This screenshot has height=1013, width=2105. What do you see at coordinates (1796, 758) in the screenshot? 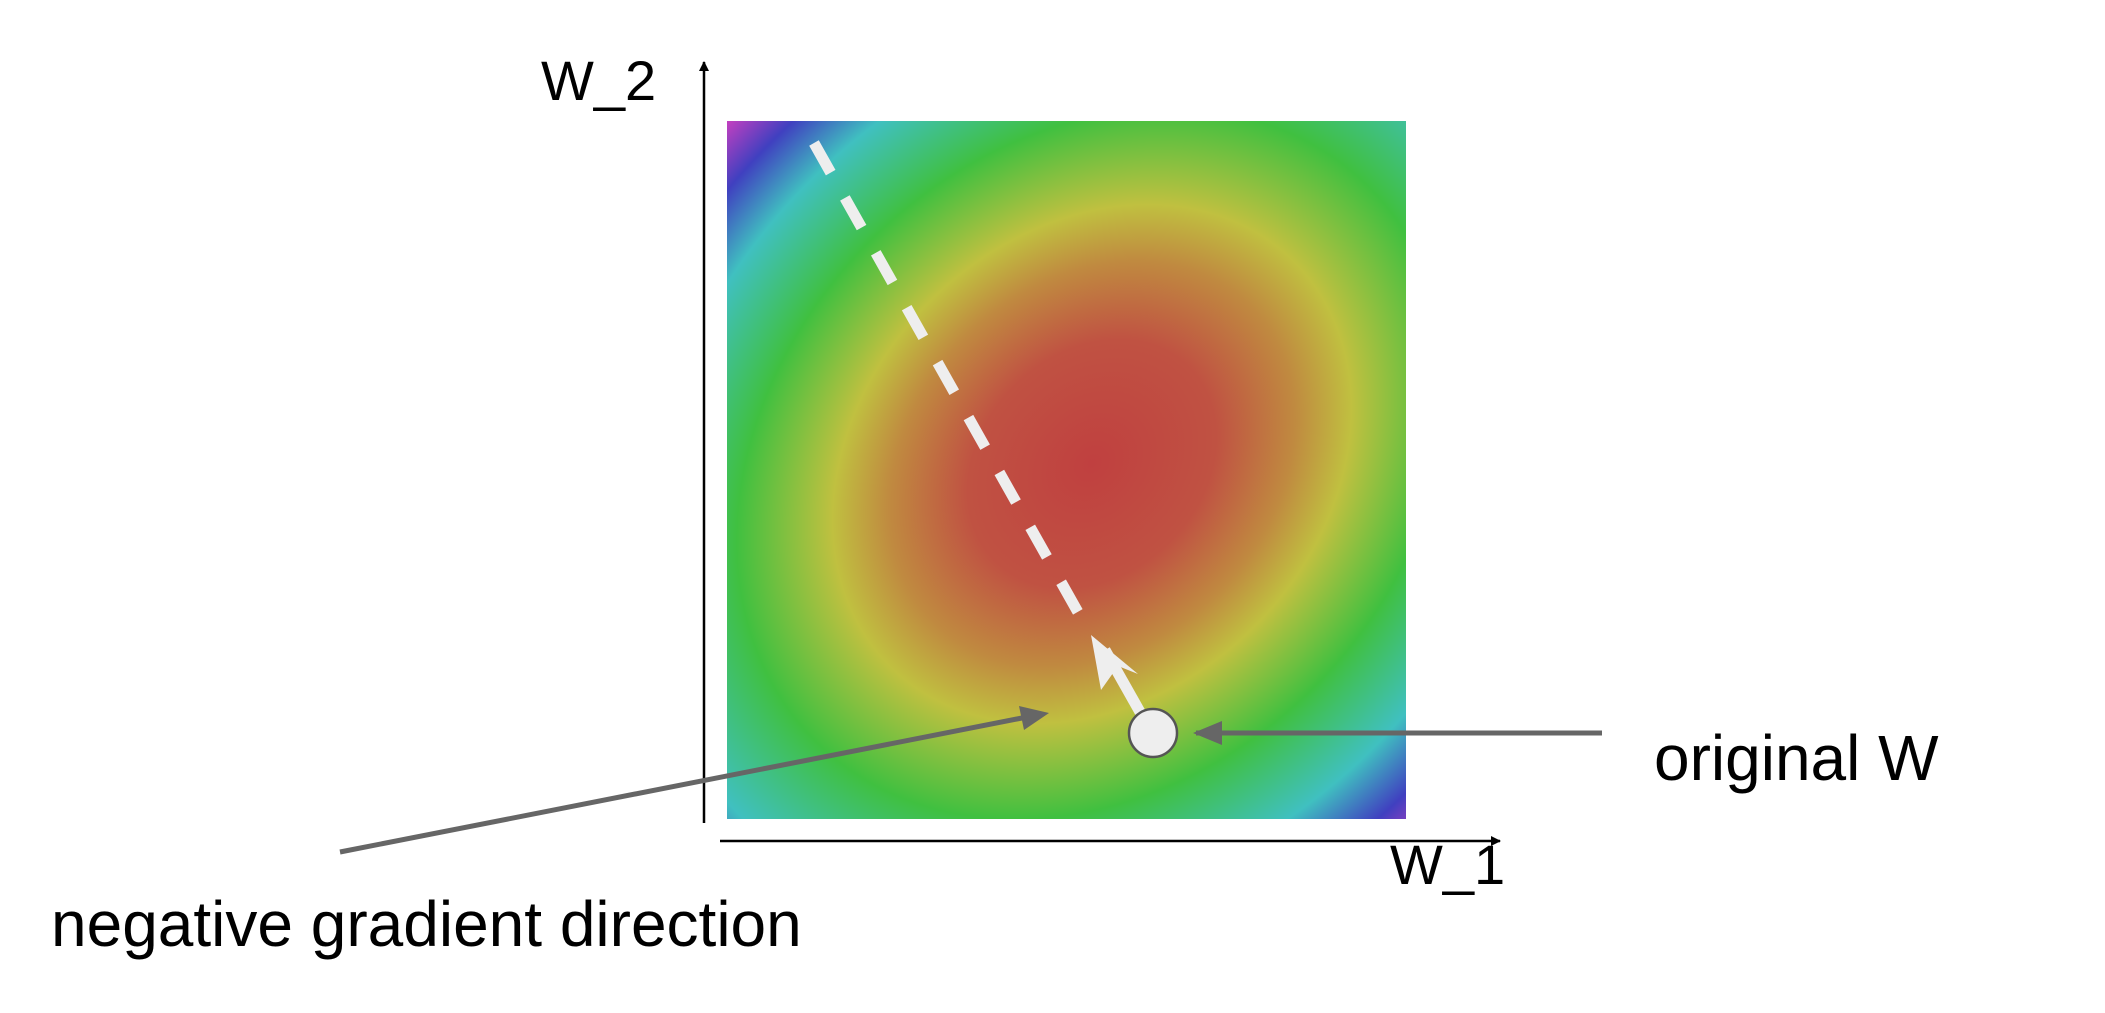
I see `original-w-label: original W` at bounding box center [1796, 758].